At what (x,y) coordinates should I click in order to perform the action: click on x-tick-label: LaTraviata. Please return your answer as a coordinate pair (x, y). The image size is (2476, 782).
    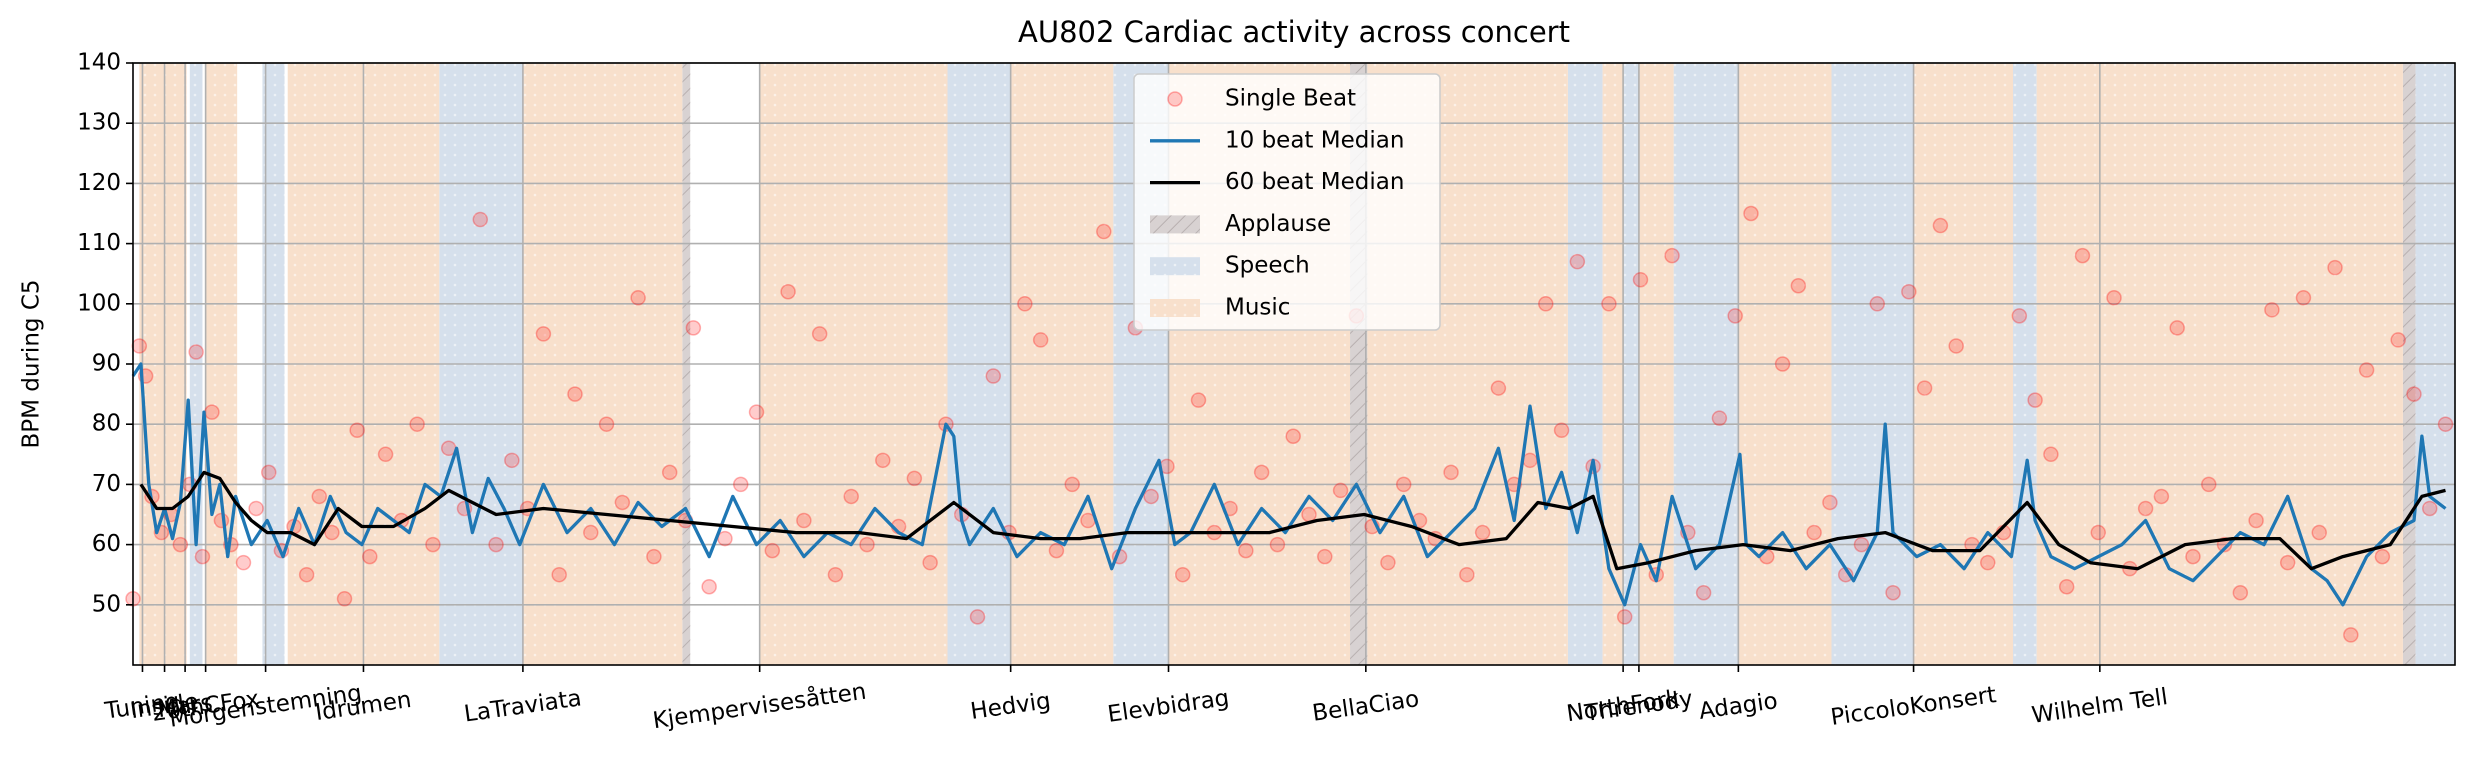
    Looking at the image, I should click on (522, 706).